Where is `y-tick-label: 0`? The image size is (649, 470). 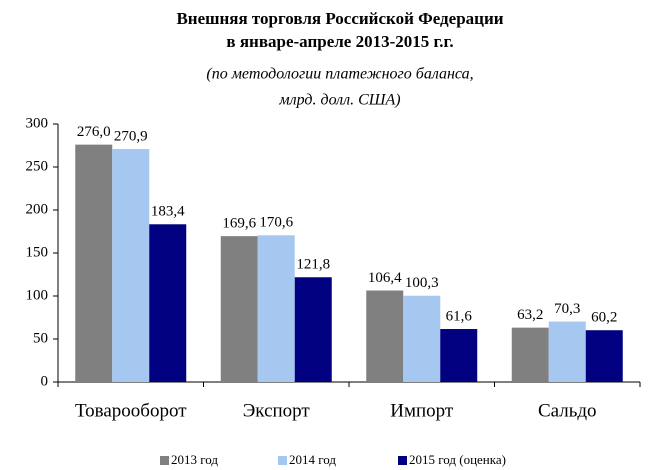 y-tick-label: 0 is located at coordinates (45, 381).